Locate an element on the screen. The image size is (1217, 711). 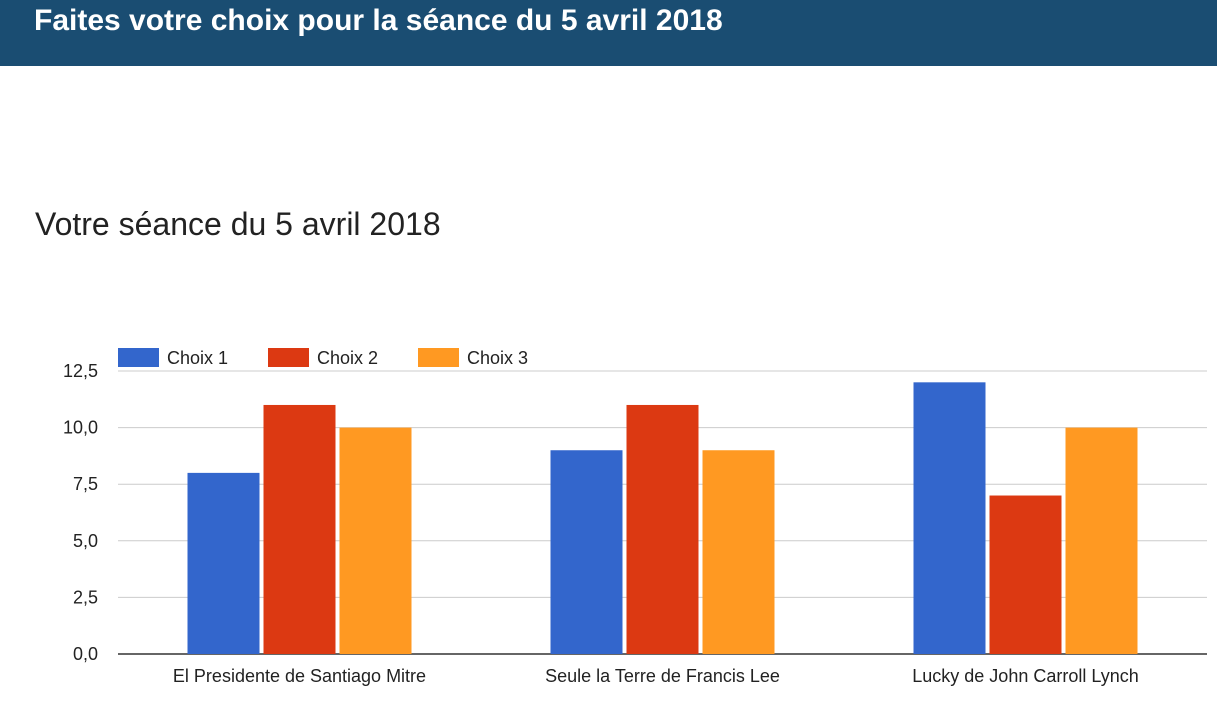
y-tick-label: 7,5 is located at coordinates (85, 484).